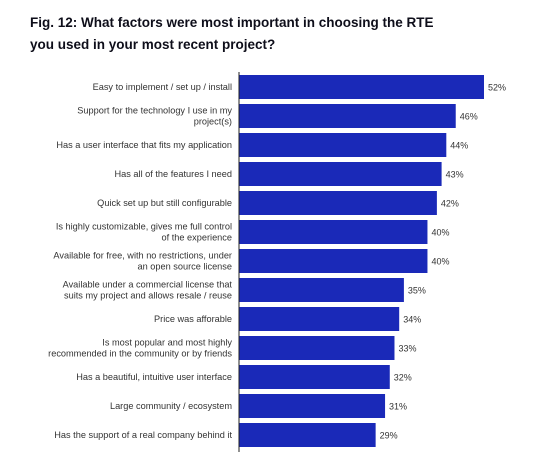 This screenshot has height=471, width=537. I want to click on value-label: 52%, so click(497, 88).